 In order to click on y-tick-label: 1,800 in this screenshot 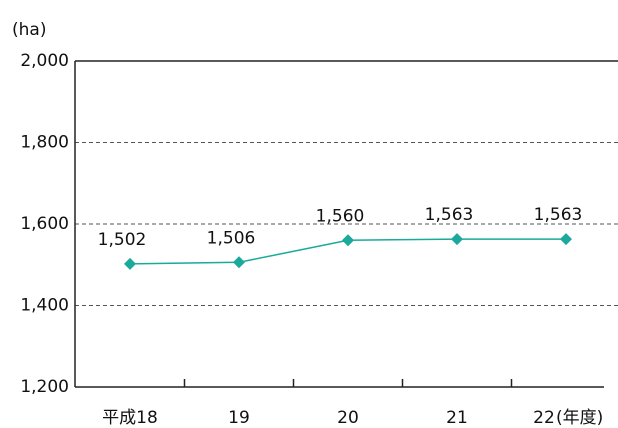, I will do `click(44, 143)`.